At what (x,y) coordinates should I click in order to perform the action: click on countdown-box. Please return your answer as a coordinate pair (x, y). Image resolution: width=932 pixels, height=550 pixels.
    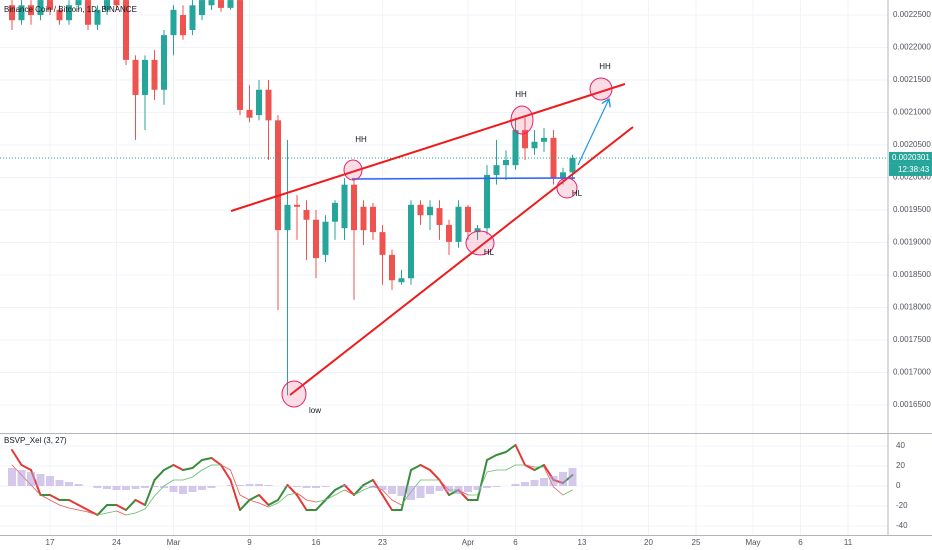
    Looking at the image, I should click on (910, 169).